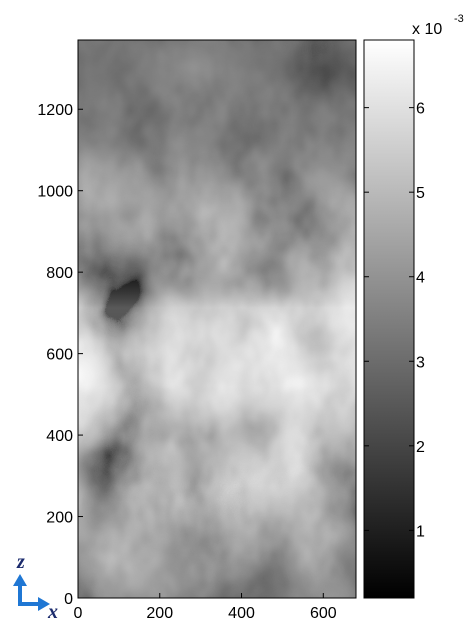 The height and width of the screenshot is (632, 467). I want to click on x-tick-label: 400, so click(241, 613).